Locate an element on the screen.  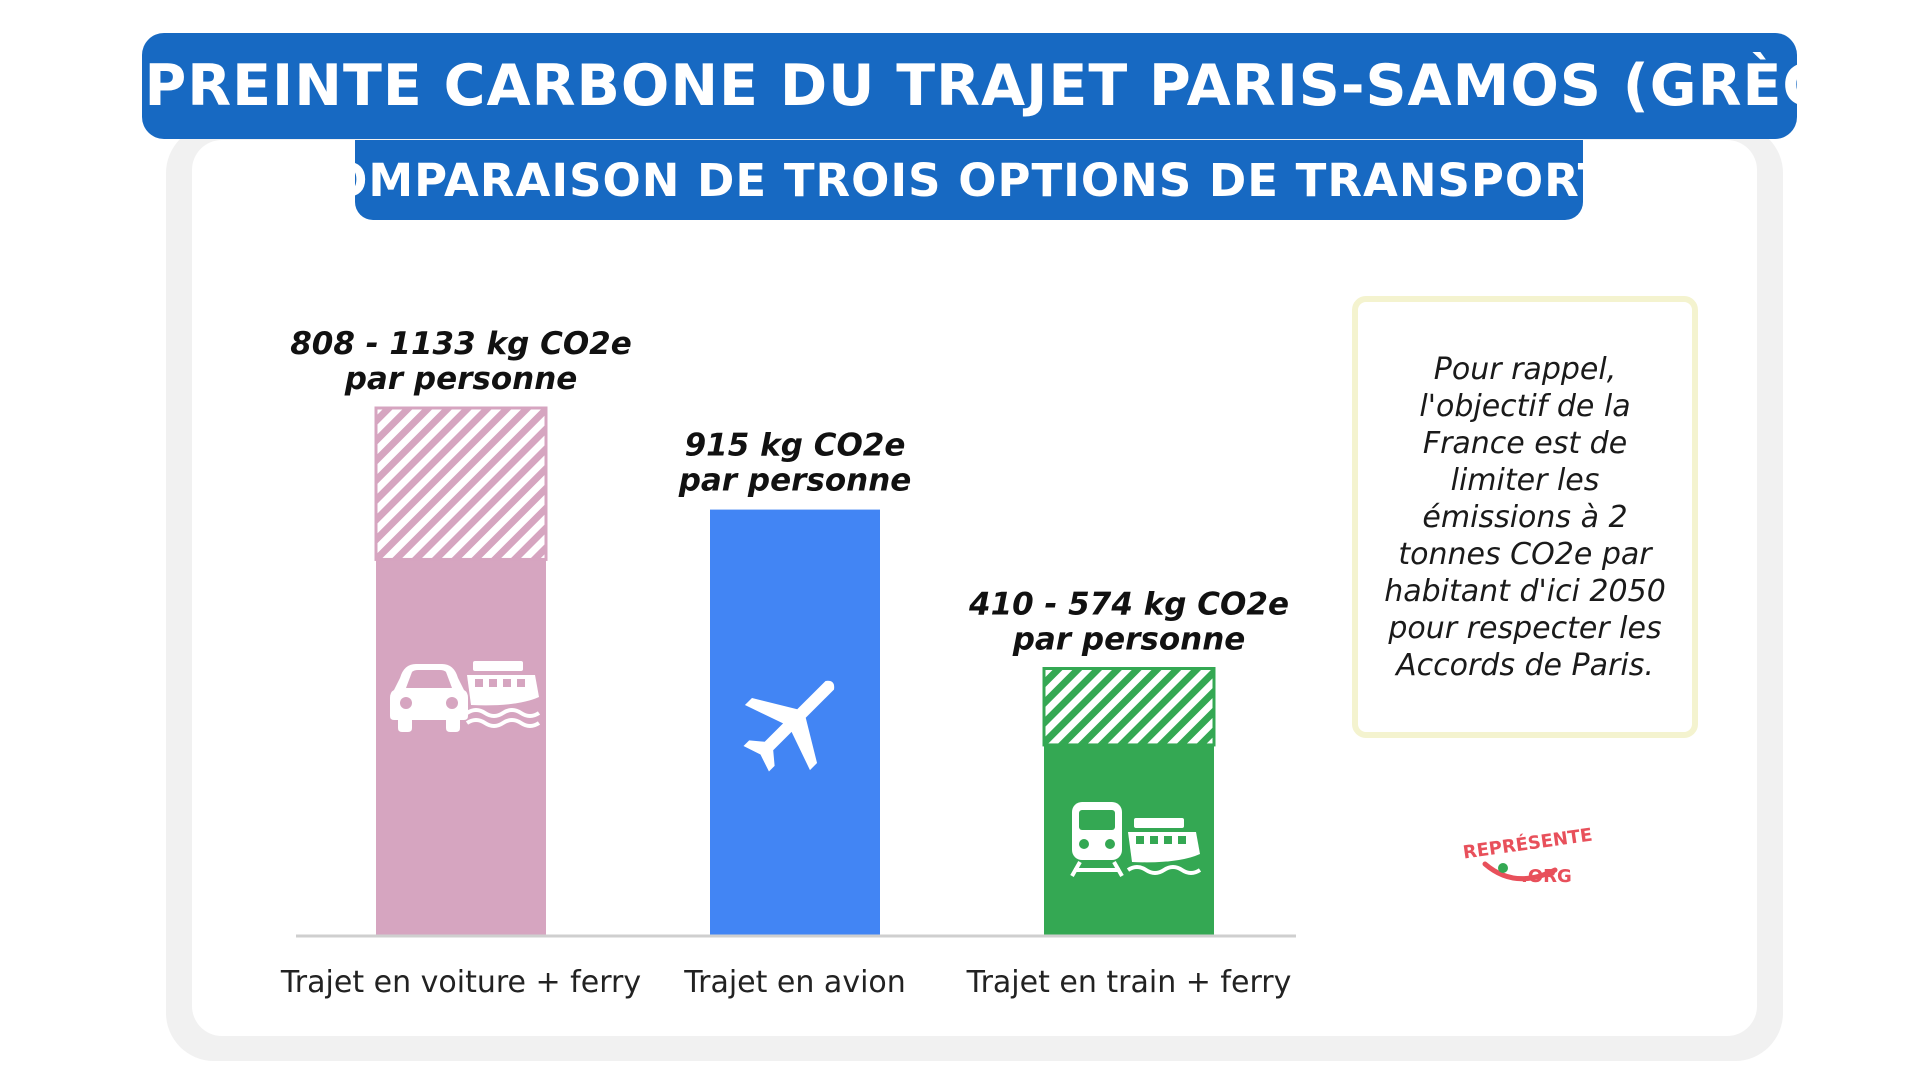
value-label-0-0: 808 - 1133 kg CO2e is located at coordinates (461, 344).